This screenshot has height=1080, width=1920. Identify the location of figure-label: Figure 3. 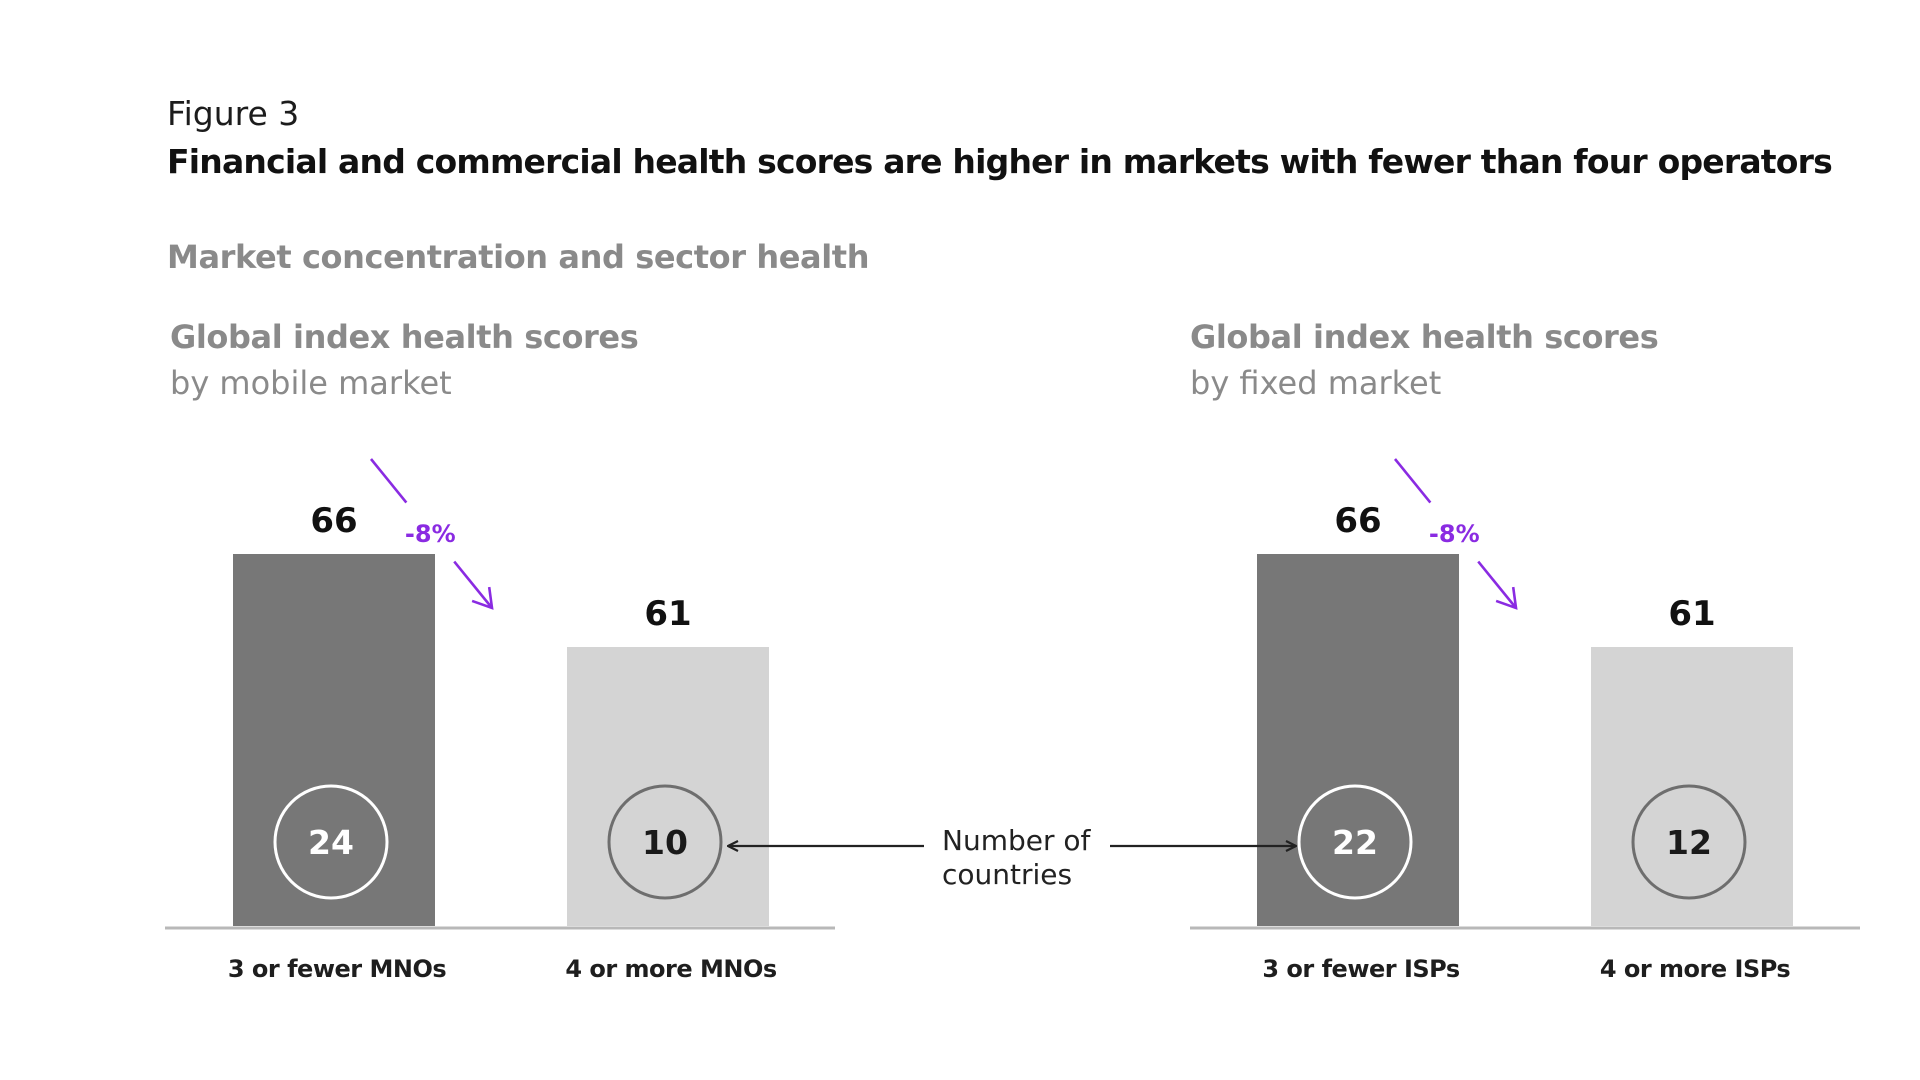
(233, 113).